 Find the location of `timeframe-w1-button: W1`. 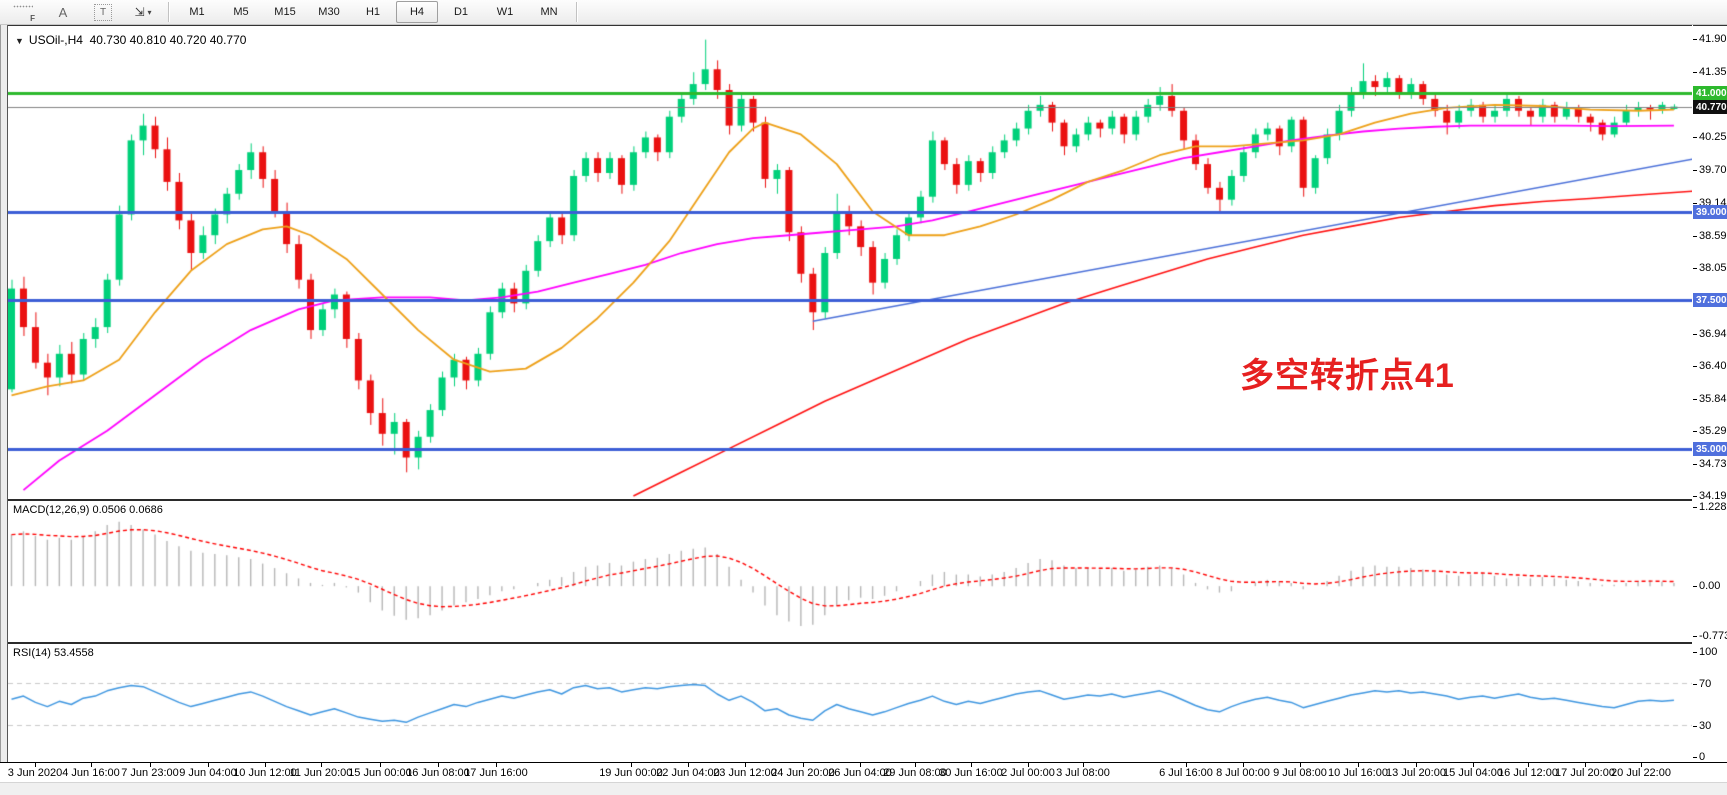

timeframe-w1-button: W1 is located at coordinates (505, 12).